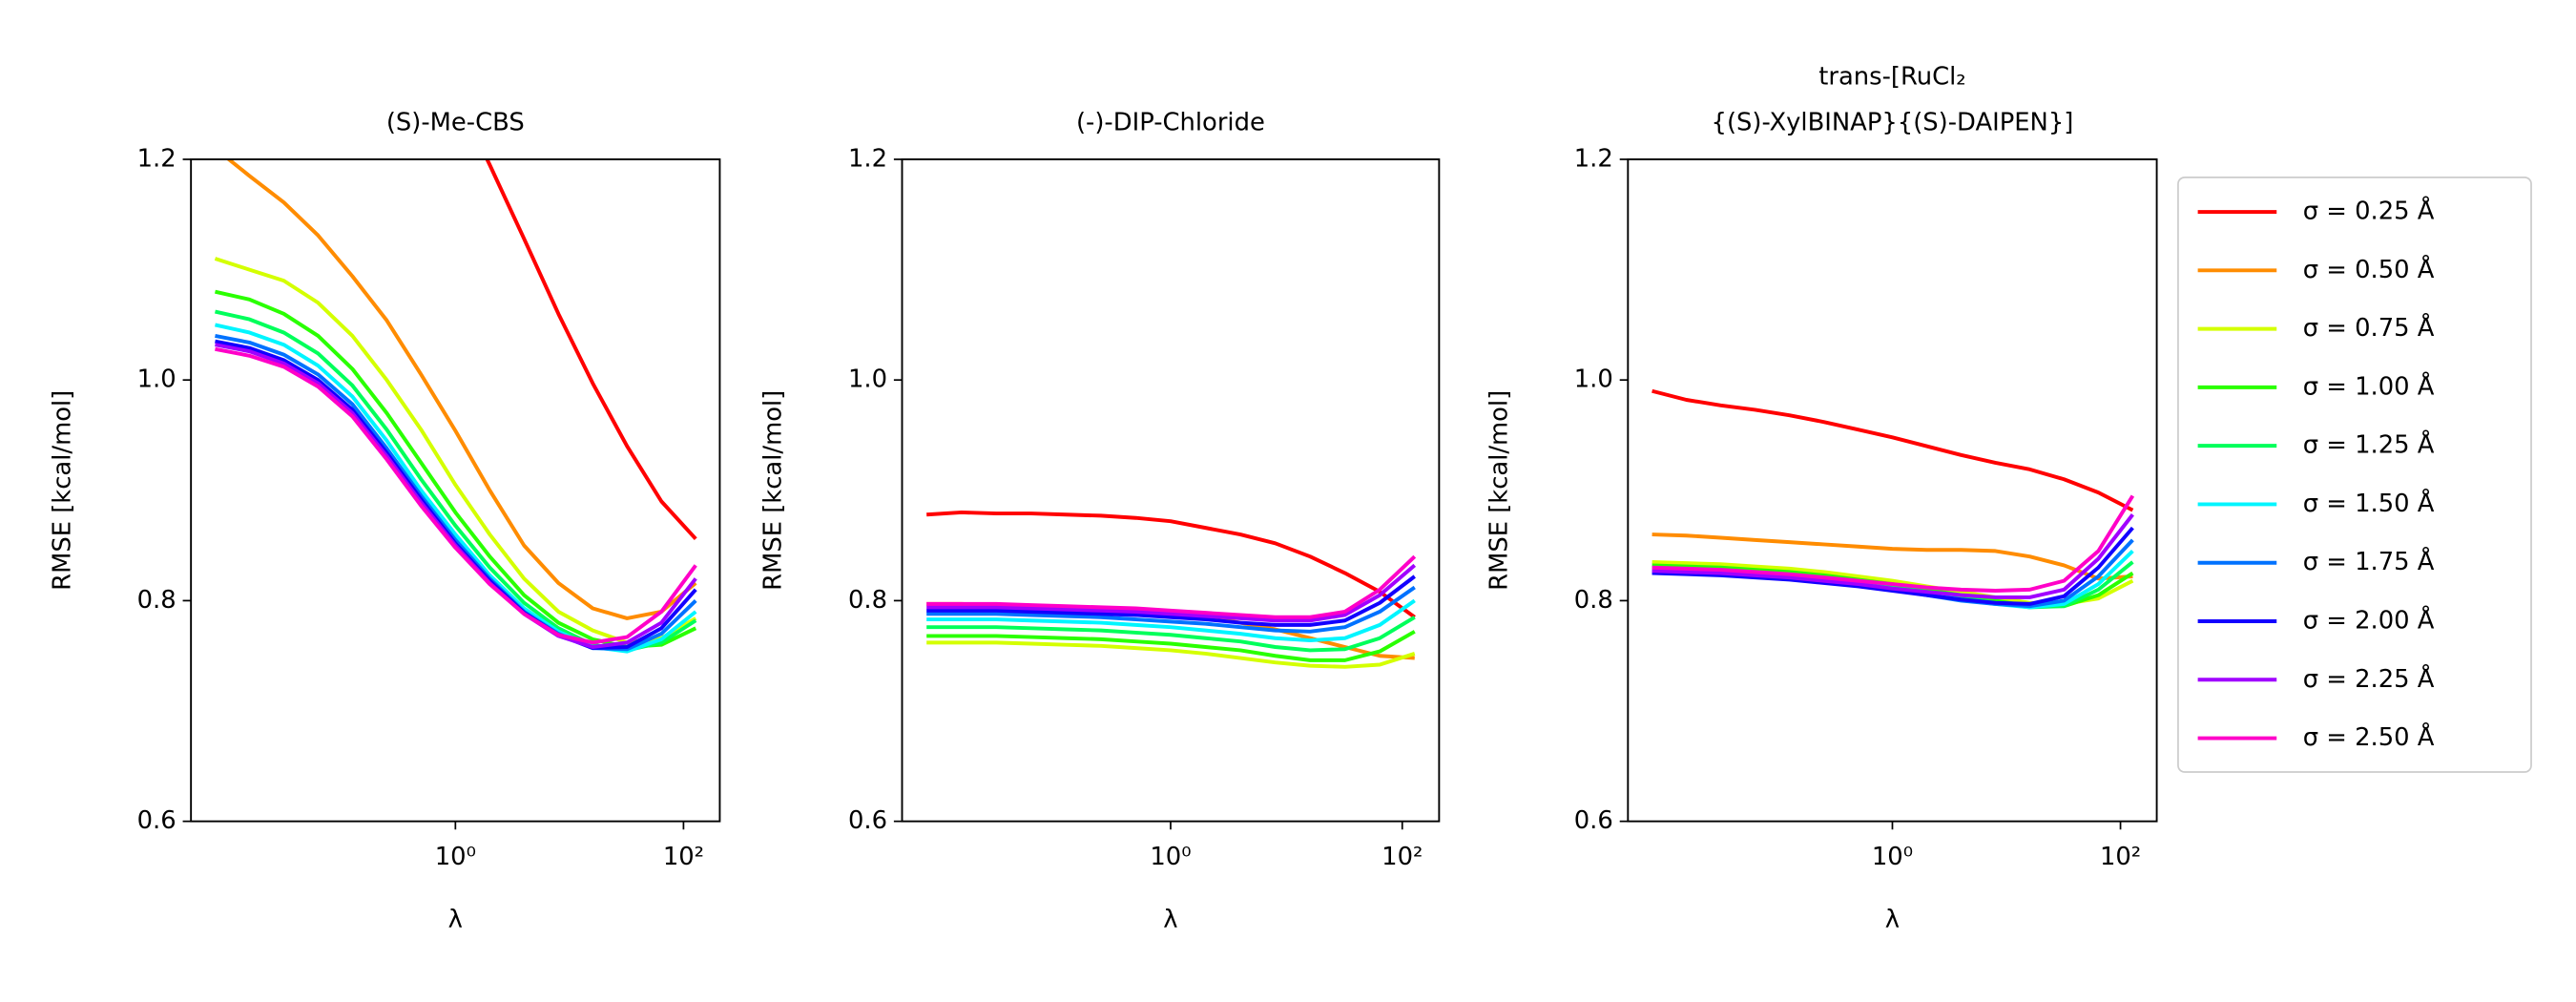  What do you see at coordinates (2369, 561) in the screenshot?
I see `legend-label: σ = 1.75 Å` at bounding box center [2369, 561].